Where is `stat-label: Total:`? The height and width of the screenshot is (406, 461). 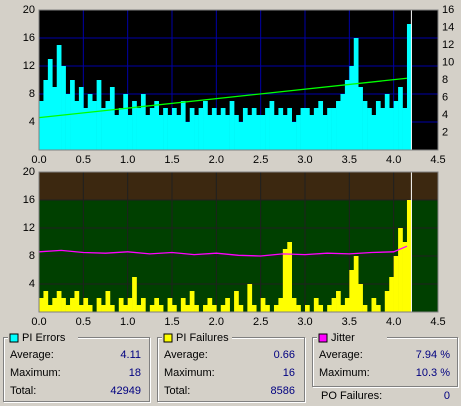
stat-label: Total: is located at coordinates (23, 391).